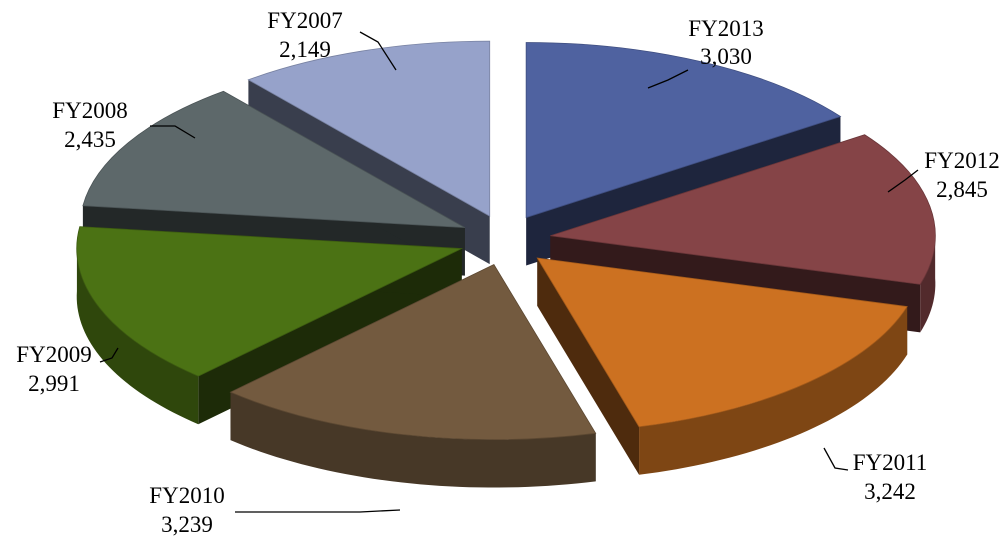 This screenshot has width=1007, height=540. I want to click on slice-label-fy2009: FY2009, so click(53, 354).